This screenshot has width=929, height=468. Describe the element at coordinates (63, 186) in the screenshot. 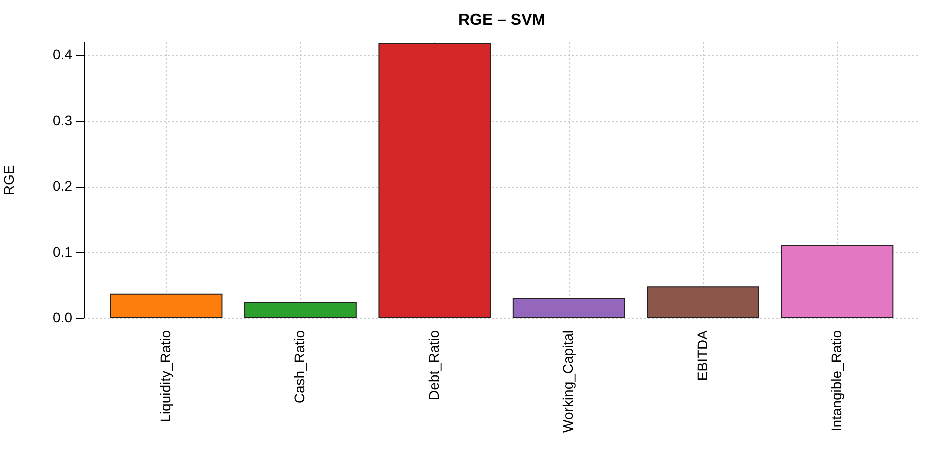

I see `y-tick-label: 0.2` at that location.